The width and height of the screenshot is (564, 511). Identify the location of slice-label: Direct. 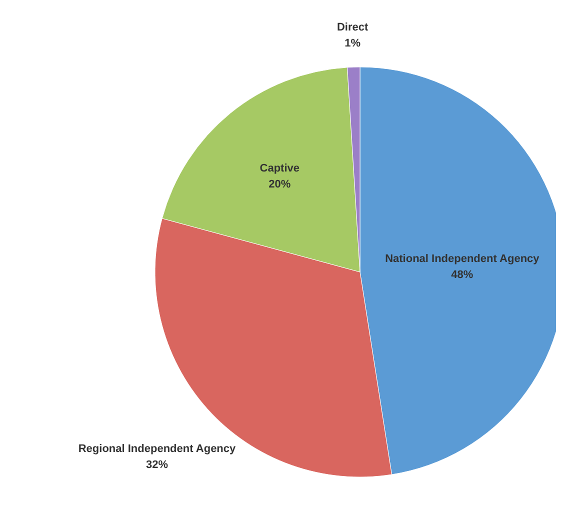
(352, 27).